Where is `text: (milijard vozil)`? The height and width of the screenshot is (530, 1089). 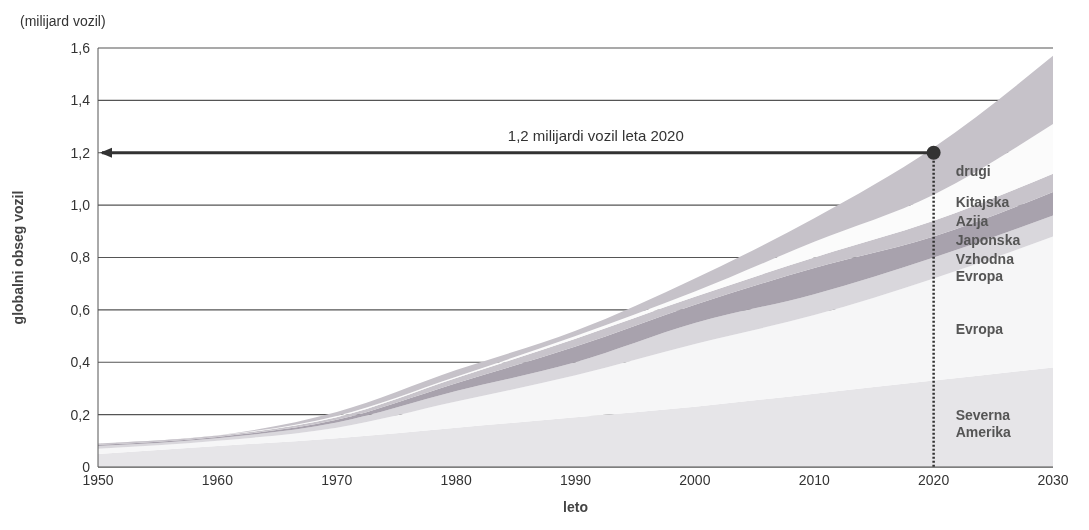 text: (milijard vozil) is located at coordinates (63, 21).